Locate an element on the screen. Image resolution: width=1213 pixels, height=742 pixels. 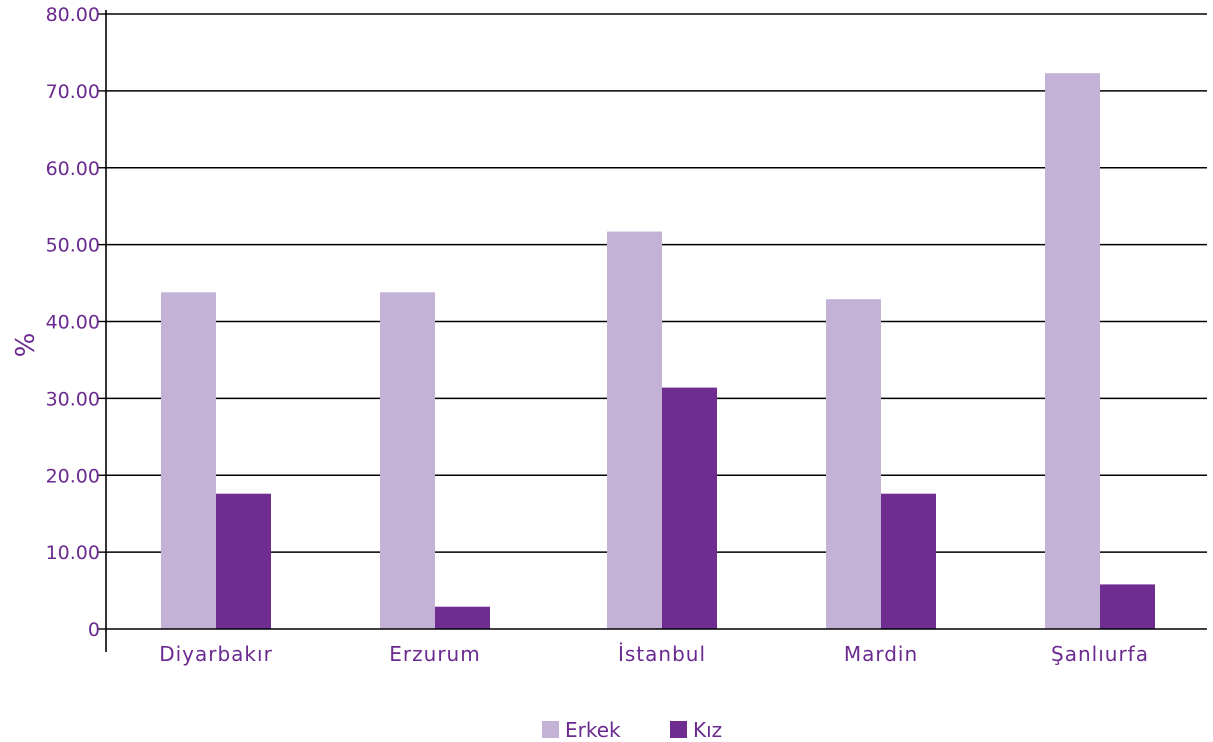
x-tick-label: Erzurum is located at coordinates (434, 654).